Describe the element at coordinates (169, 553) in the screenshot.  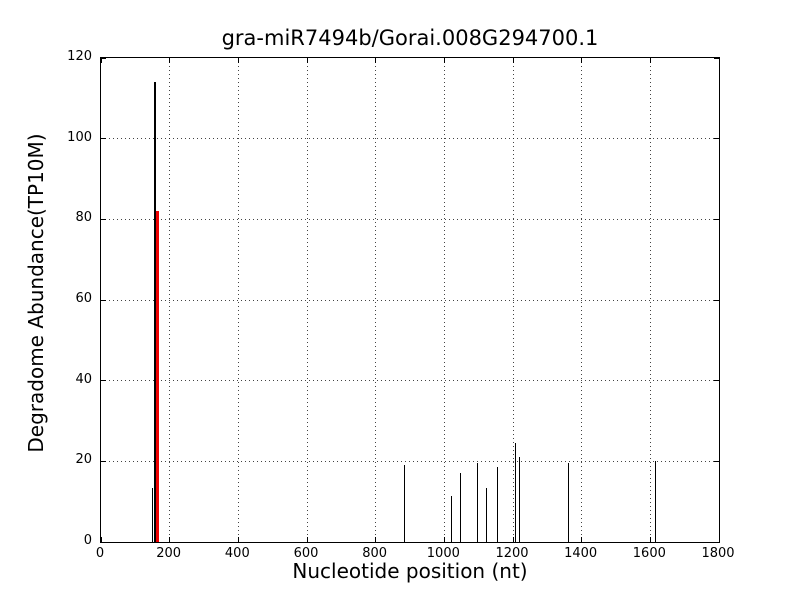
I see `x-tick-label: 200` at that location.